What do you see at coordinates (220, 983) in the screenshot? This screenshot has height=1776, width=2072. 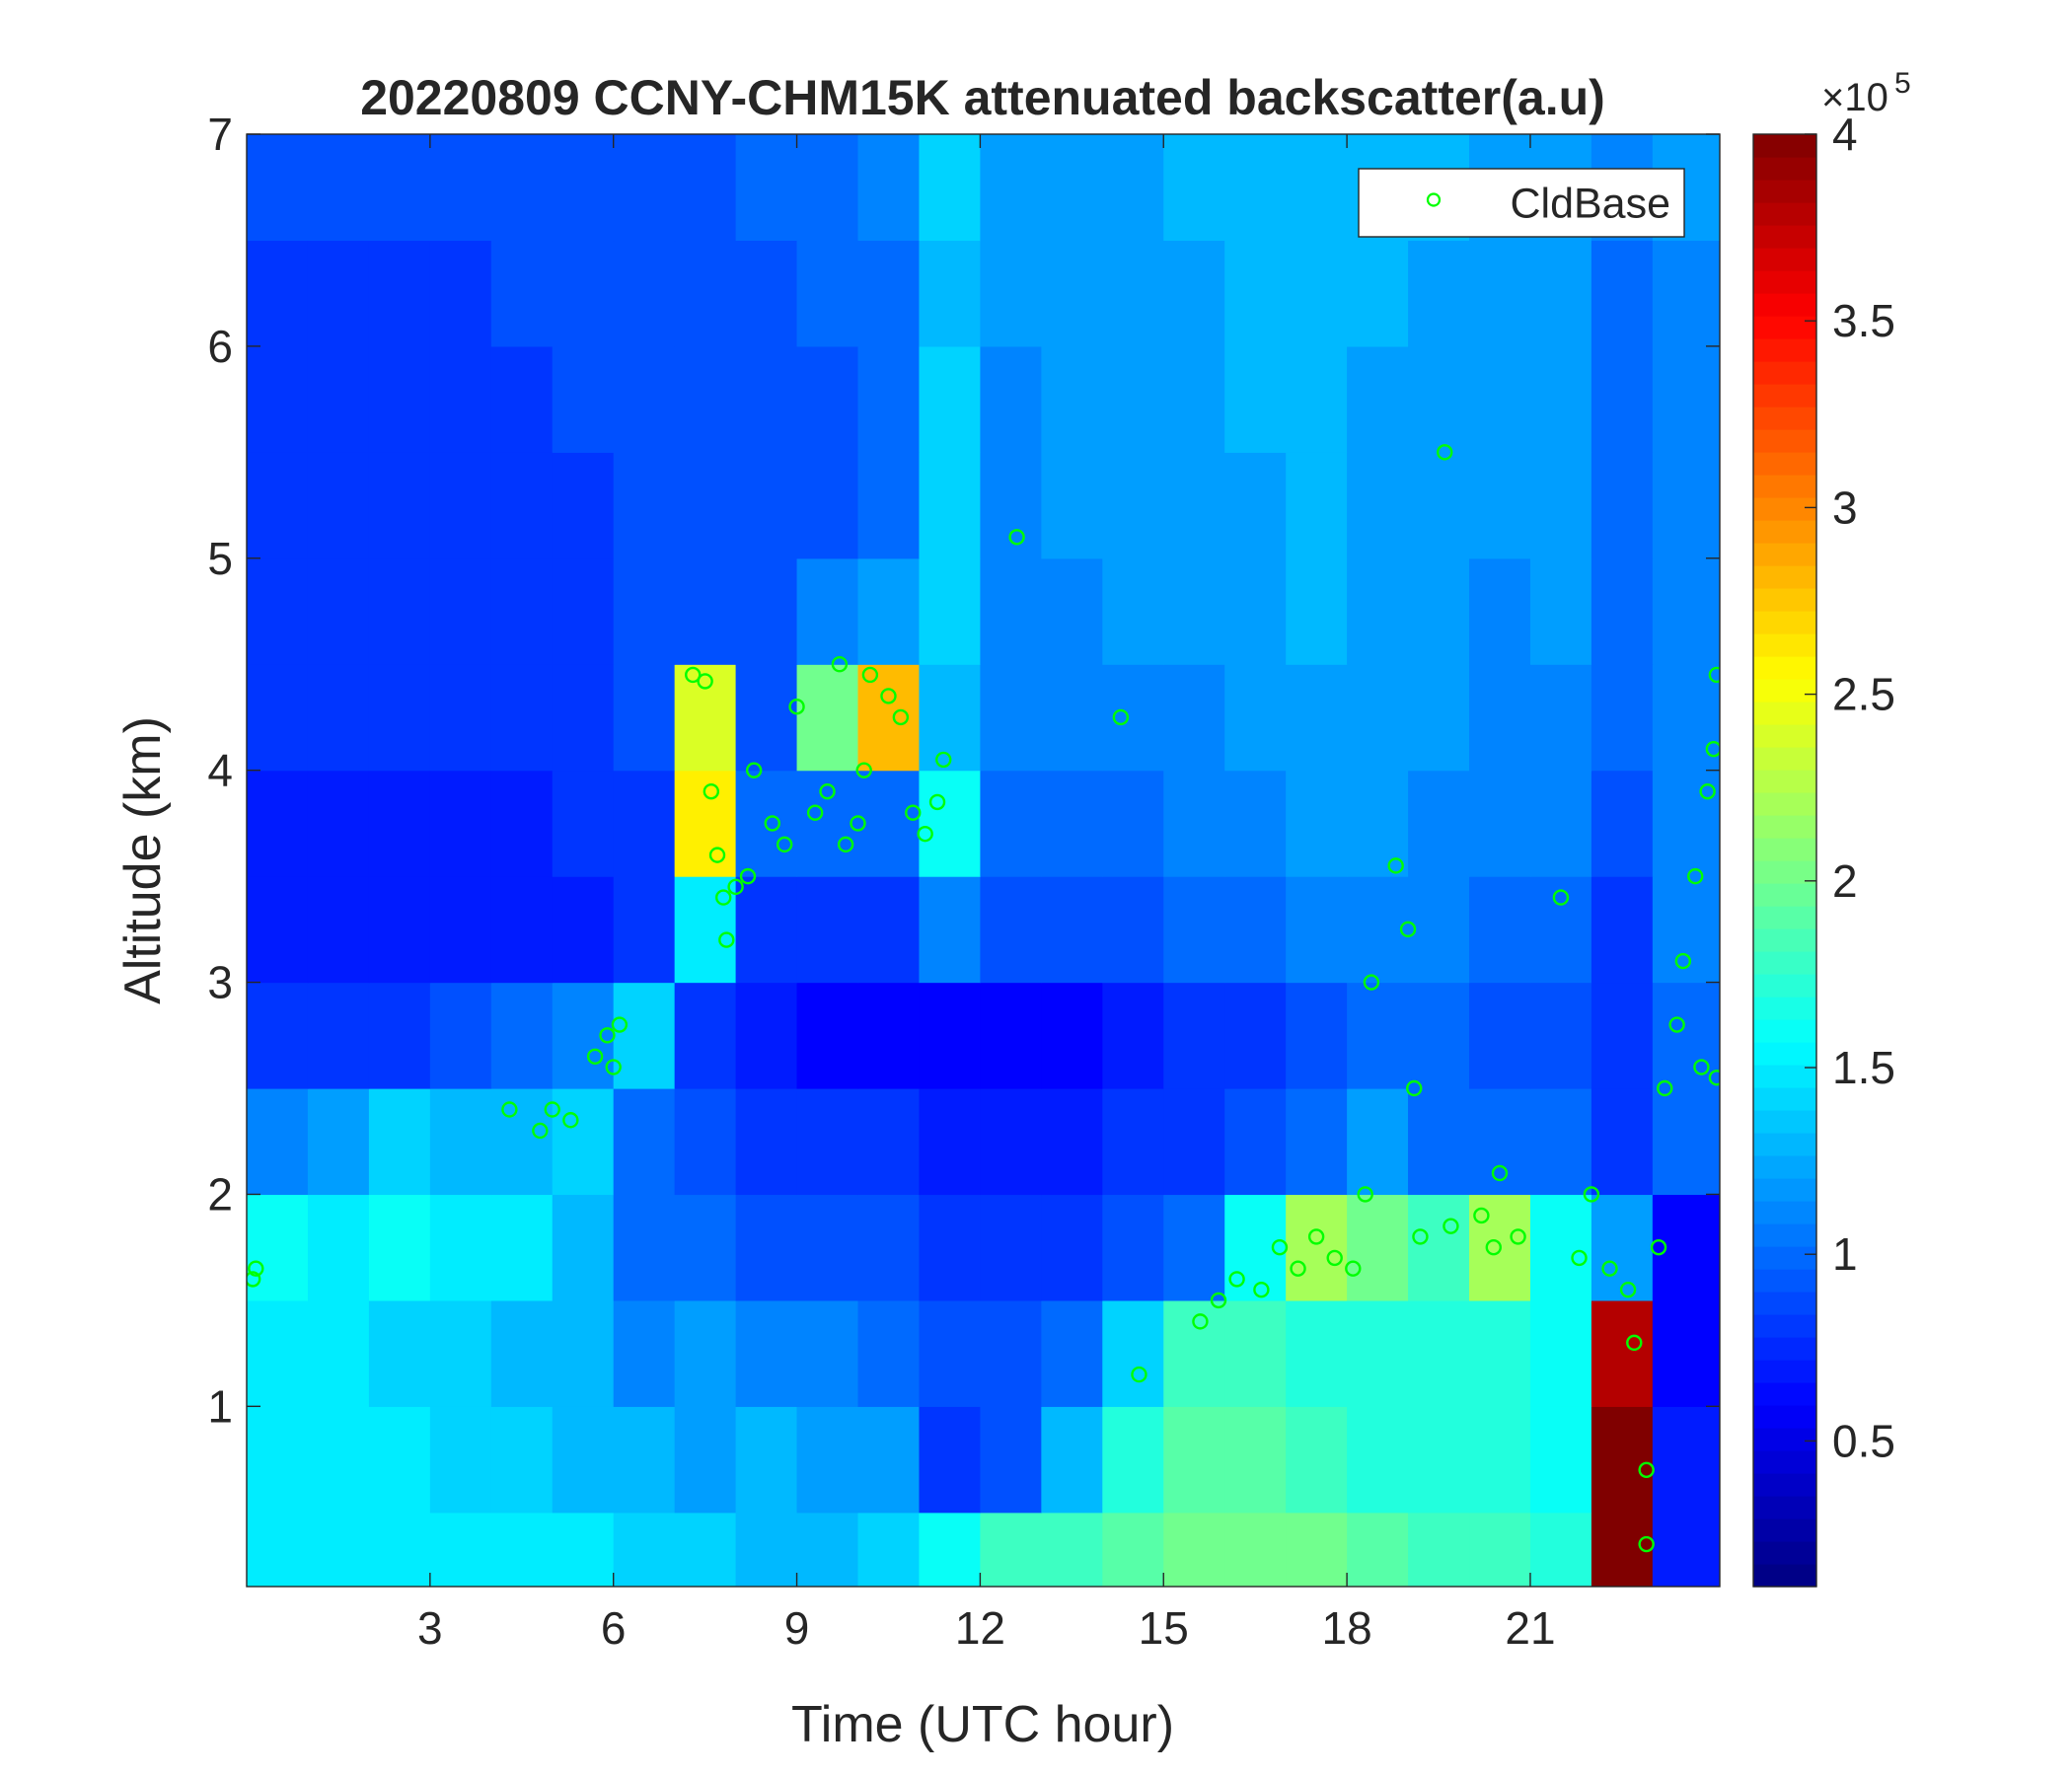 I see `y-tick-label: 3` at bounding box center [220, 983].